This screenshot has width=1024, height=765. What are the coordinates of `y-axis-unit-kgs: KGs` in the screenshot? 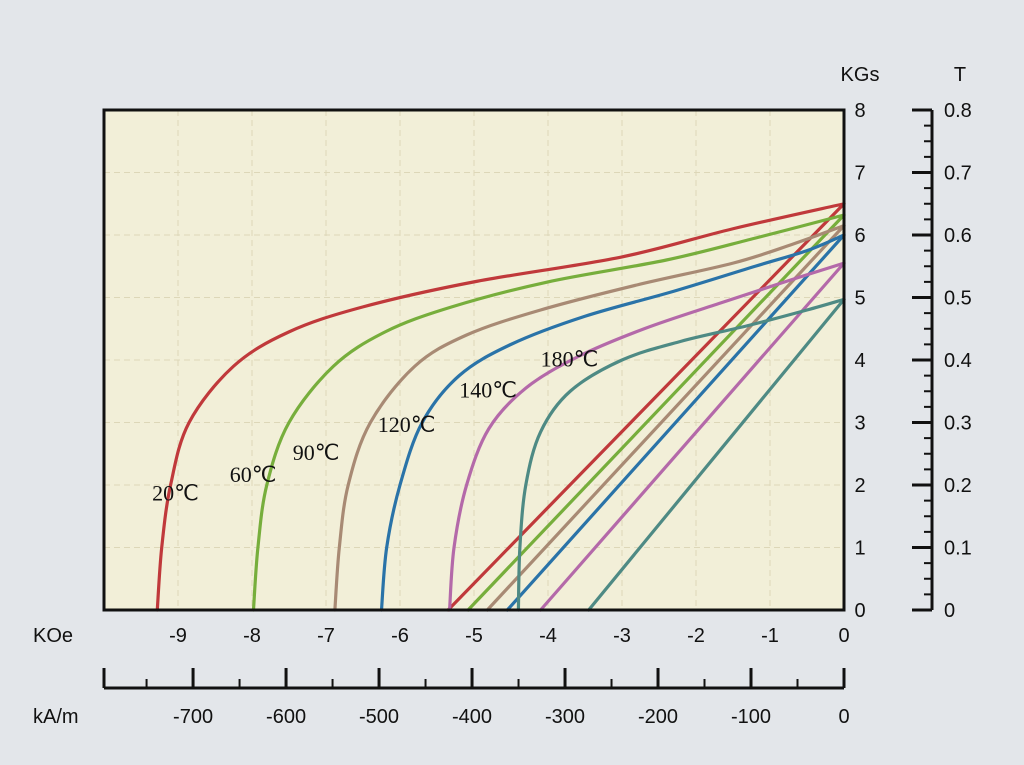 It's located at (860, 75).